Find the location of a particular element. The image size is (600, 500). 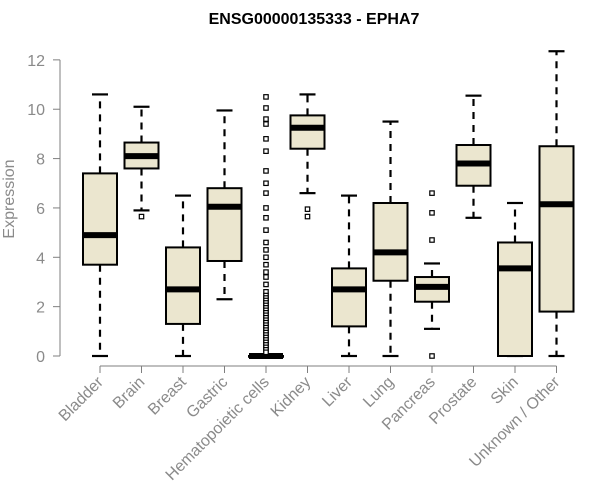

box-5-iqr is located at coordinates (307, 132).